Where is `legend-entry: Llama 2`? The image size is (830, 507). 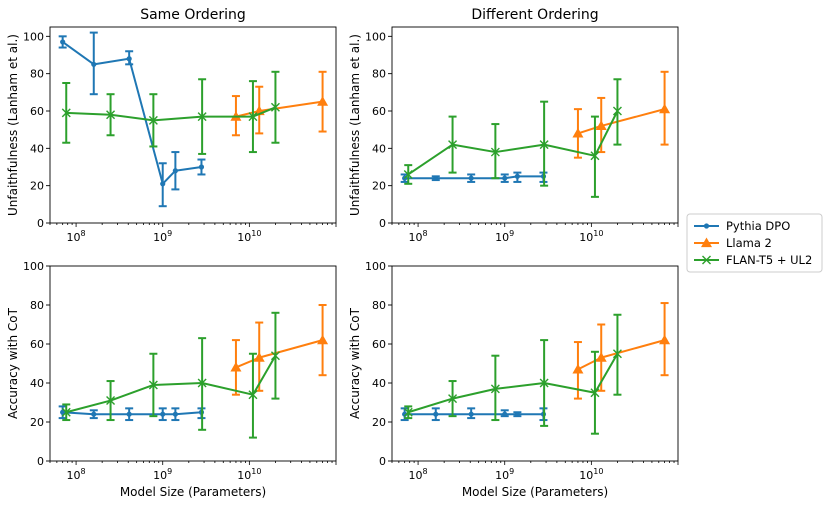
legend-entry: Llama 2 is located at coordinates (733, 243).